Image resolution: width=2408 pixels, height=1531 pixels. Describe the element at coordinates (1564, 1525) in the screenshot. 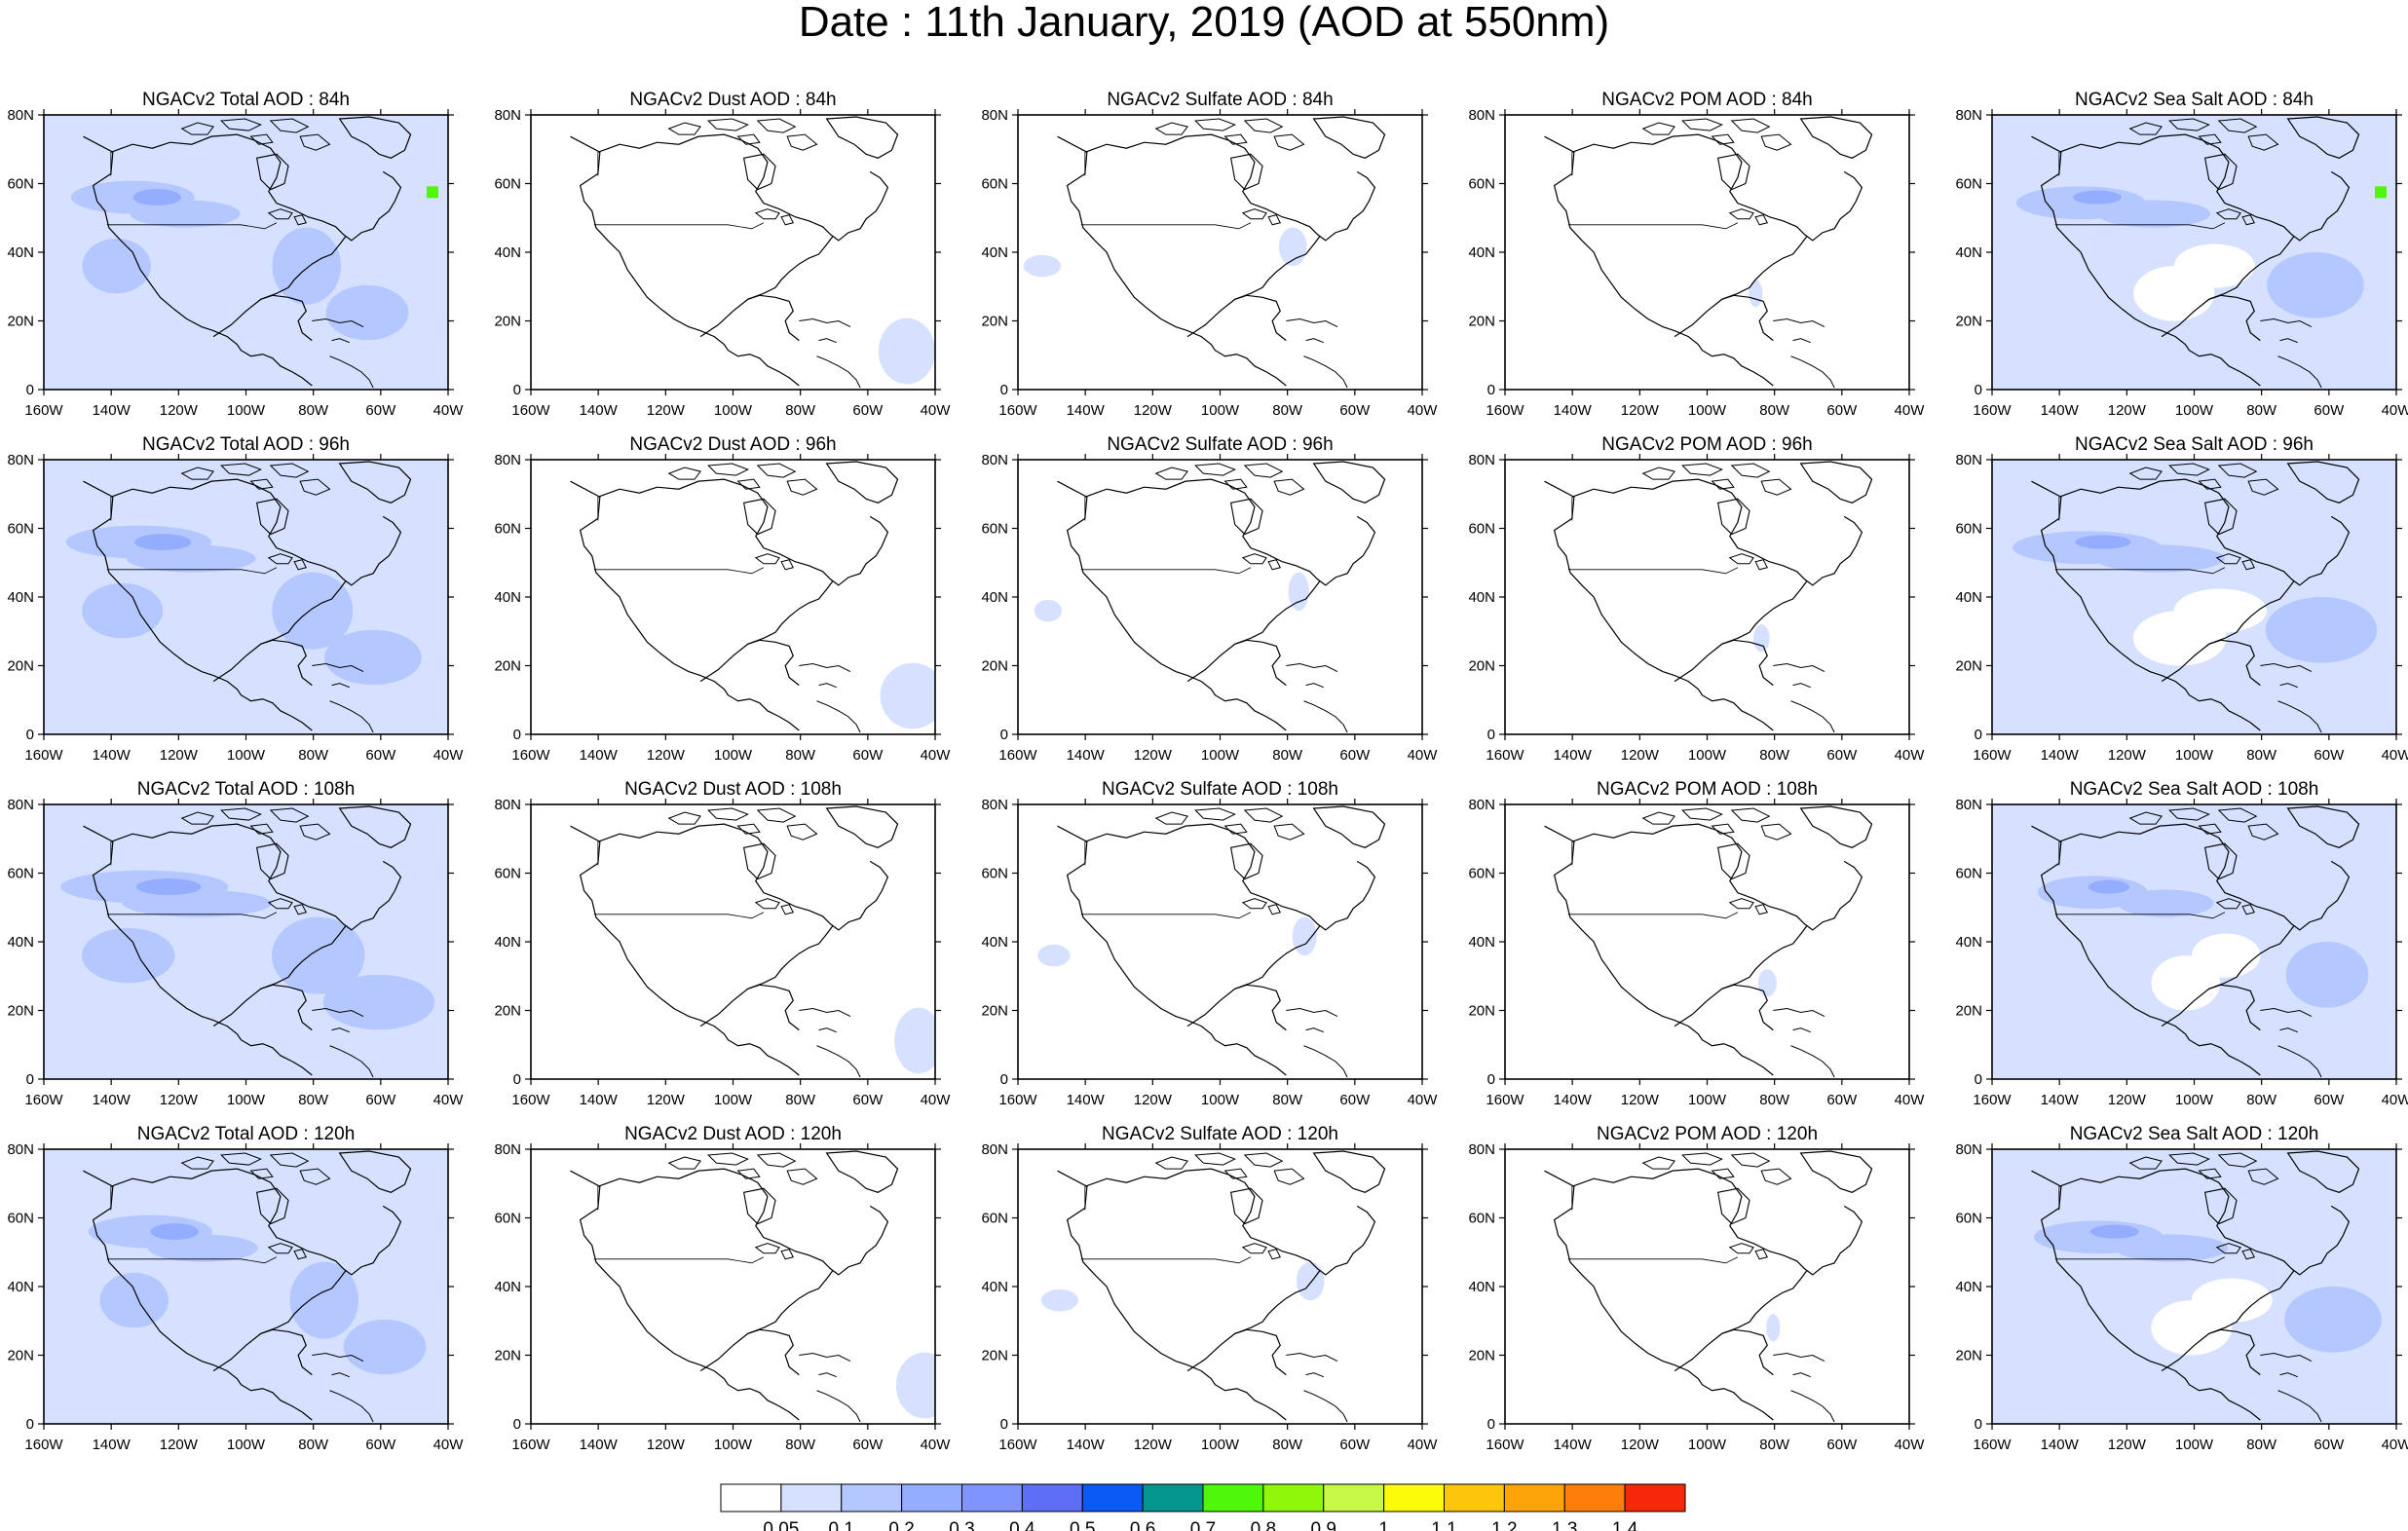

I see `colorbar-label: 1.3` at that location.